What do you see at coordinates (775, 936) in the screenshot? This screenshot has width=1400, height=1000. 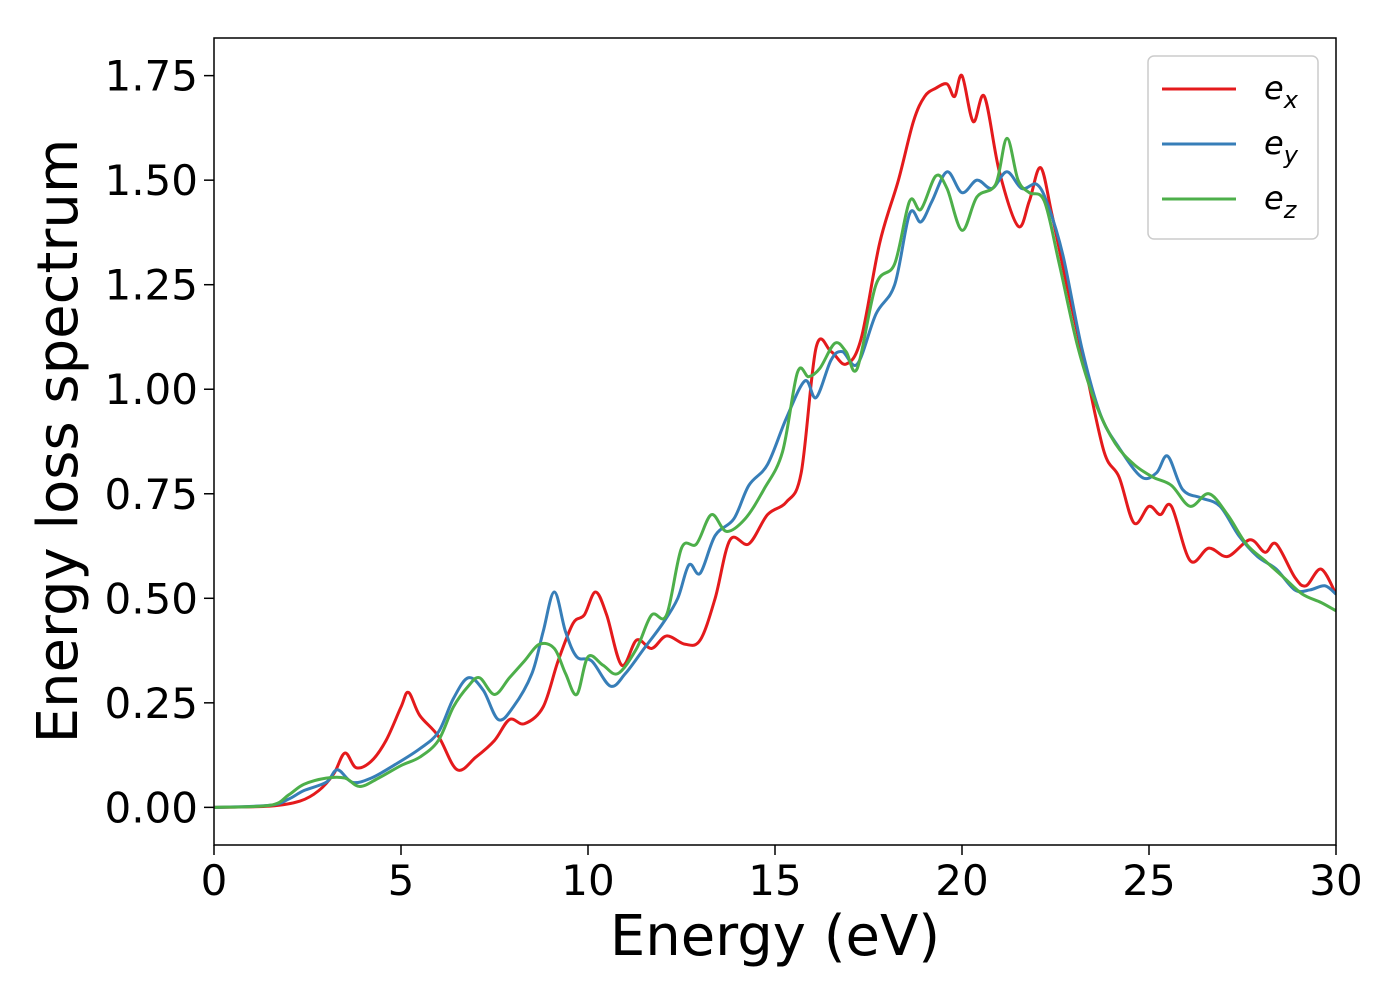 I see `x-axis-title: Energy (eV)` at bounding box center [775, 936].